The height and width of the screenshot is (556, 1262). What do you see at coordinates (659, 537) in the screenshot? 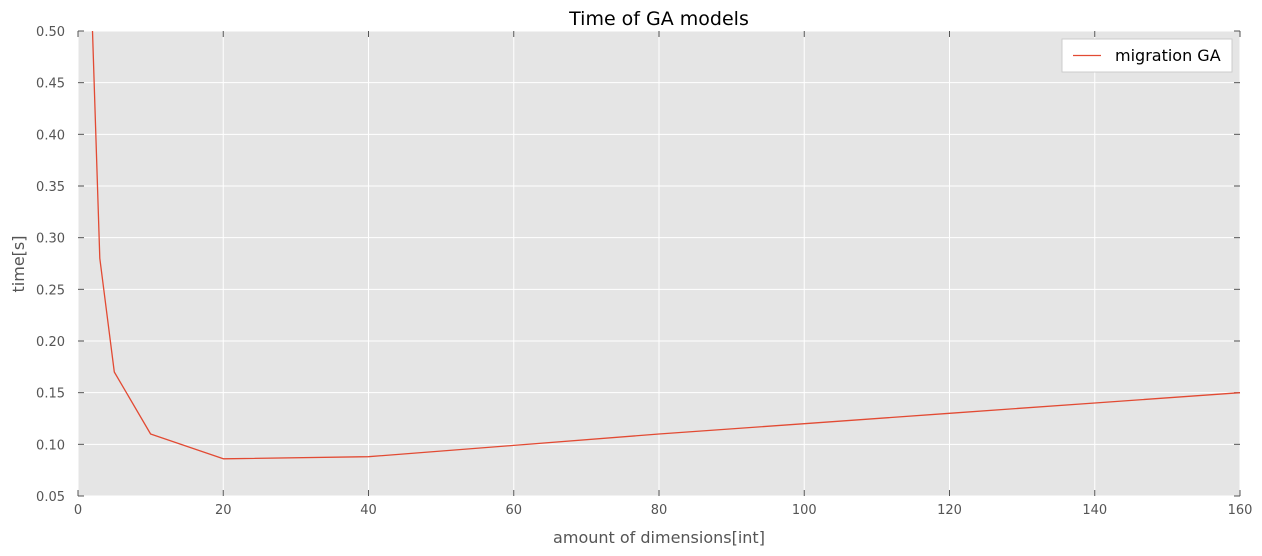
I see `x-axis-label: amount of dimensions[int]` at bounding box center [659, 537].